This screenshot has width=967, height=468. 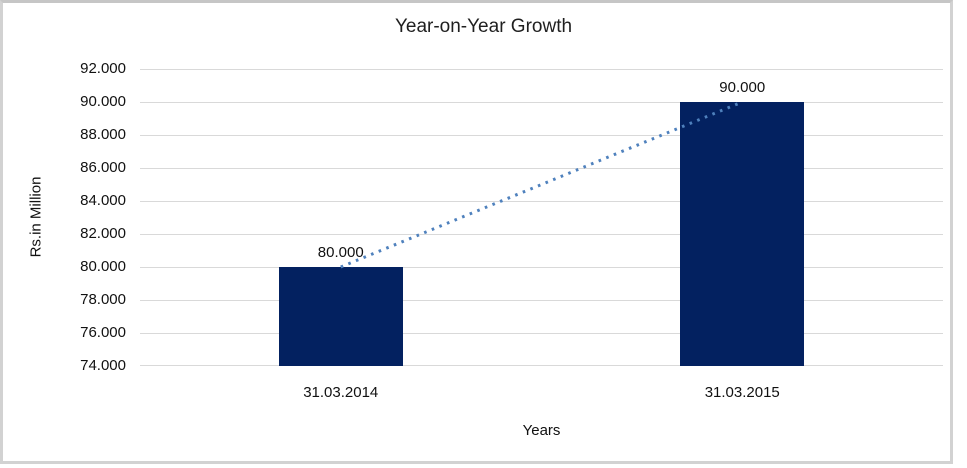 What do you see at coordinates (103, 299) in the screenshot?
I see `y-tick-label: 78.000` at bounding box center [103, 299].